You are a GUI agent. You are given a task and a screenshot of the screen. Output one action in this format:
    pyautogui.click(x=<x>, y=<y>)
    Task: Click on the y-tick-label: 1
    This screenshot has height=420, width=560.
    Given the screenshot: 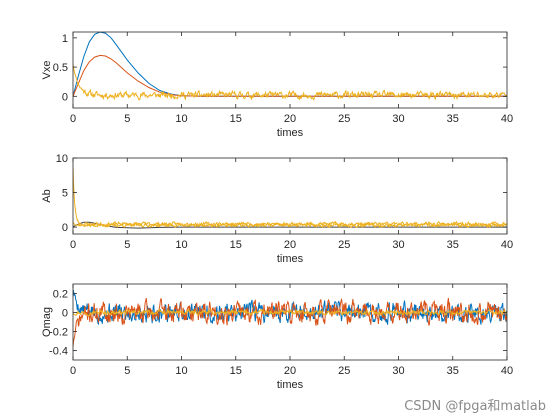 What is the action you would take?
    pyautogui.click(x=65, y=39)
    